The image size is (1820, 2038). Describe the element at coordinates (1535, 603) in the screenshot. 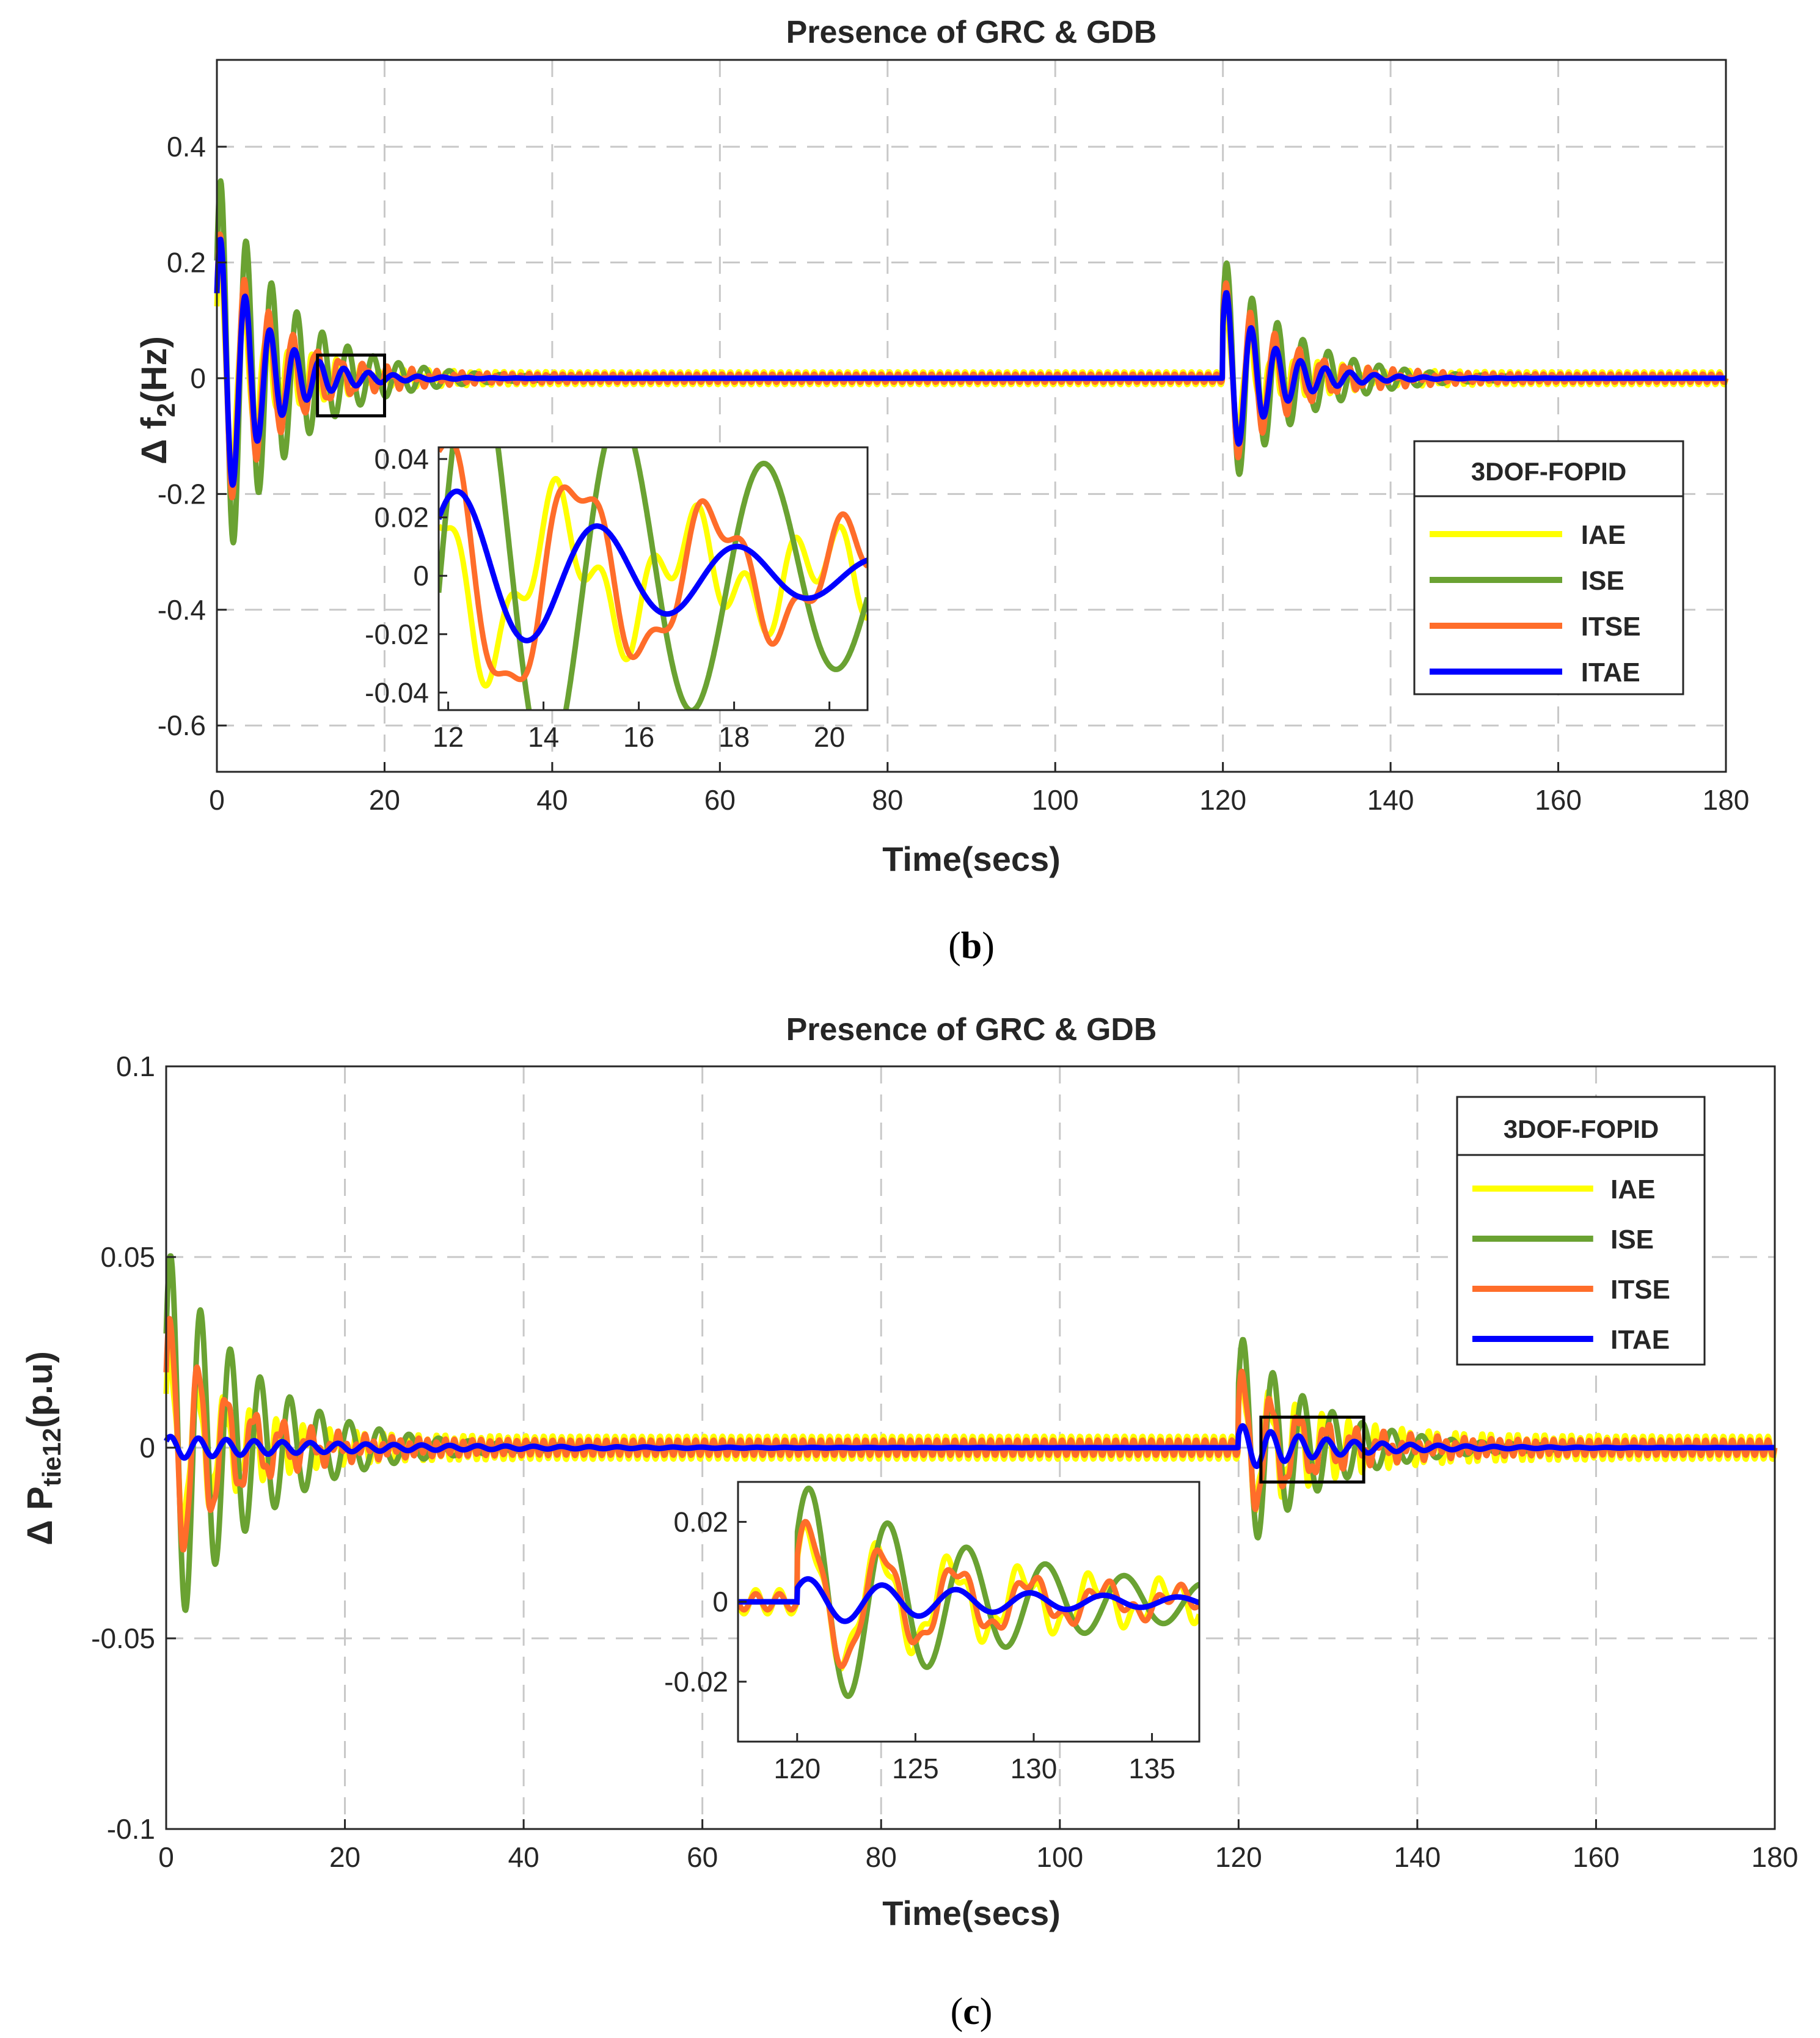

I see `chart-b-legend-items: IAE ISE ITSE ITAE` at that location.